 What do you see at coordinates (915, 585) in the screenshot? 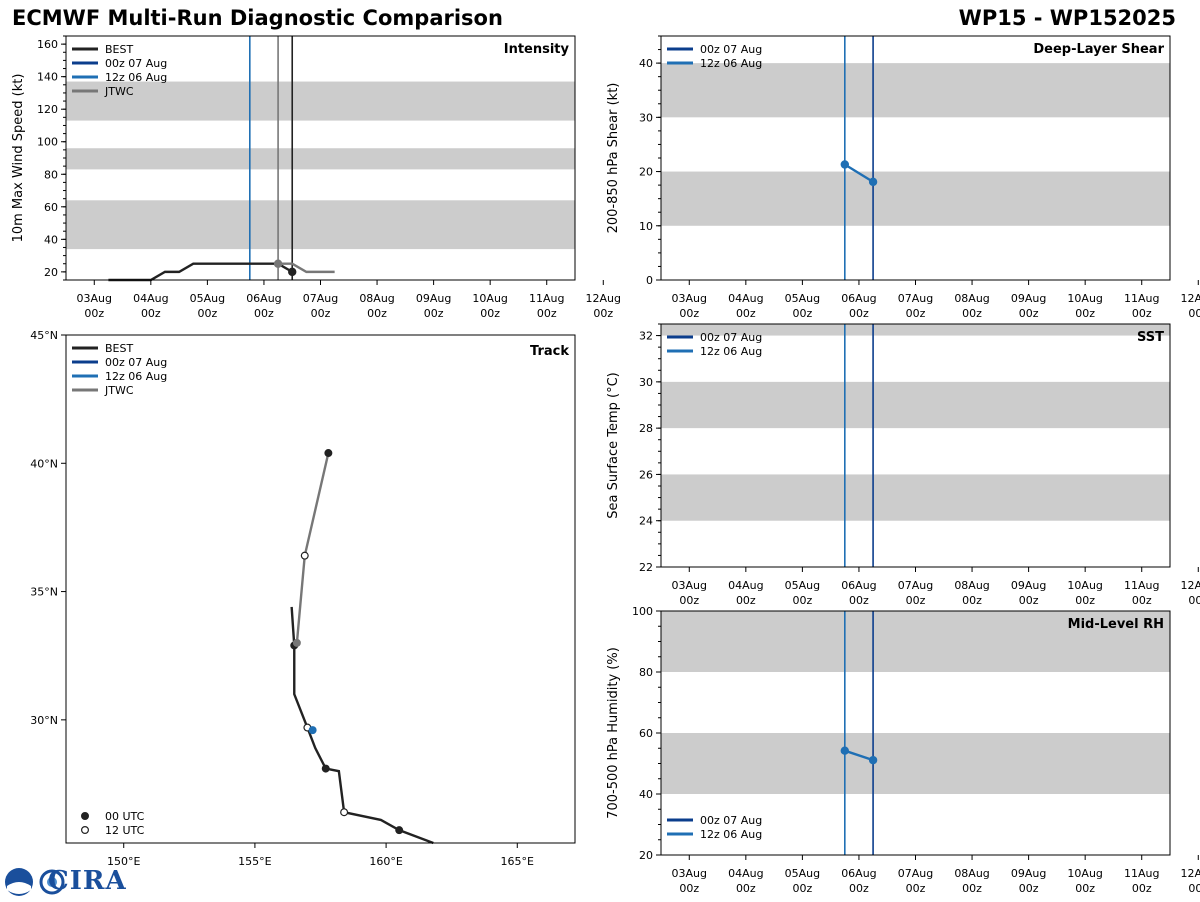
I see `sst-xtick-date-4: 07Aug` at bounding box center [915, 585].